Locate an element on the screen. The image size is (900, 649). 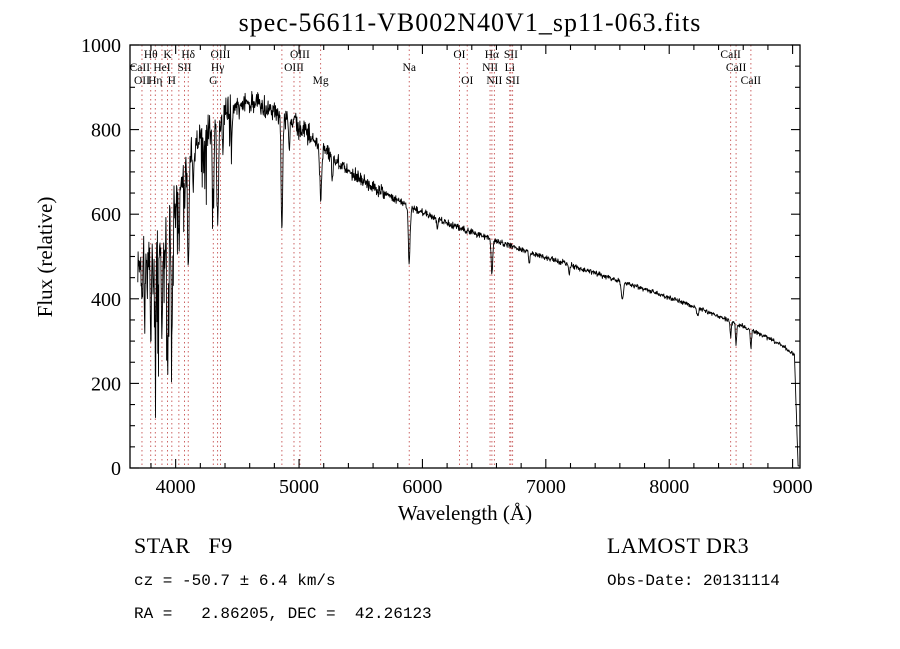
svg-text: Na is located at coordinates (409, 68).